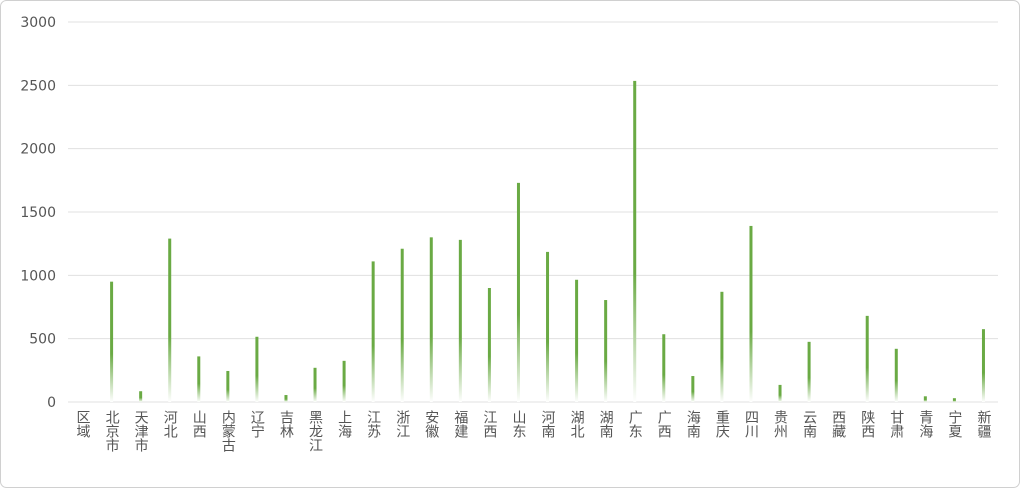 The width and height of the screenshot is (1020, 488). I want to click on x-tick-label: 黑龙江, so click(315, 431).